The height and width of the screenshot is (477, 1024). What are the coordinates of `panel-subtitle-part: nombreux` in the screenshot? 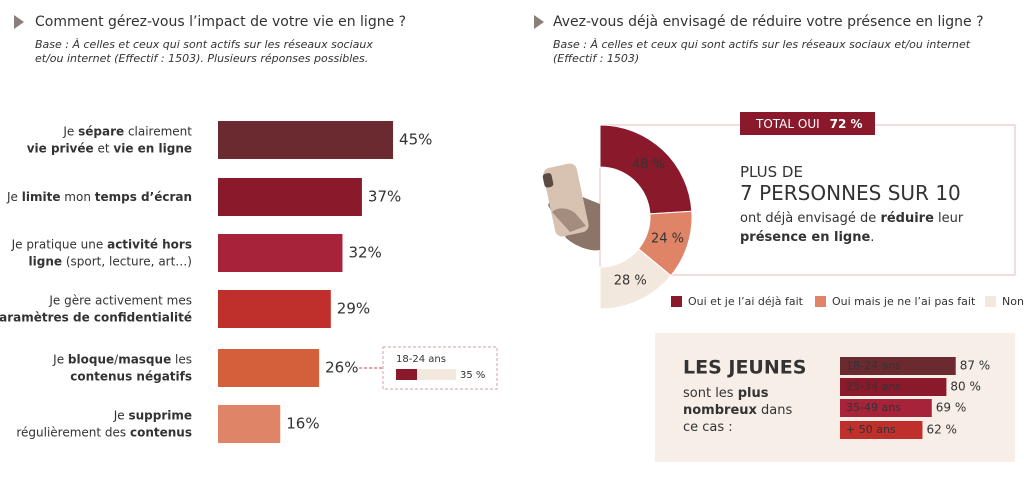 It's located at (720, 410).